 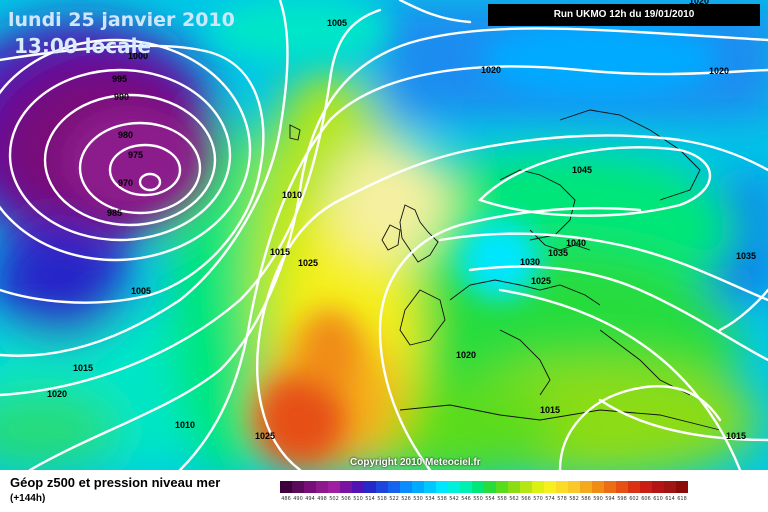 What do you see at coordinates (115, 482) in the screenshot?
I see `map-title: Géop z500 et pression niveau mer` at bounding box center [115, 482].